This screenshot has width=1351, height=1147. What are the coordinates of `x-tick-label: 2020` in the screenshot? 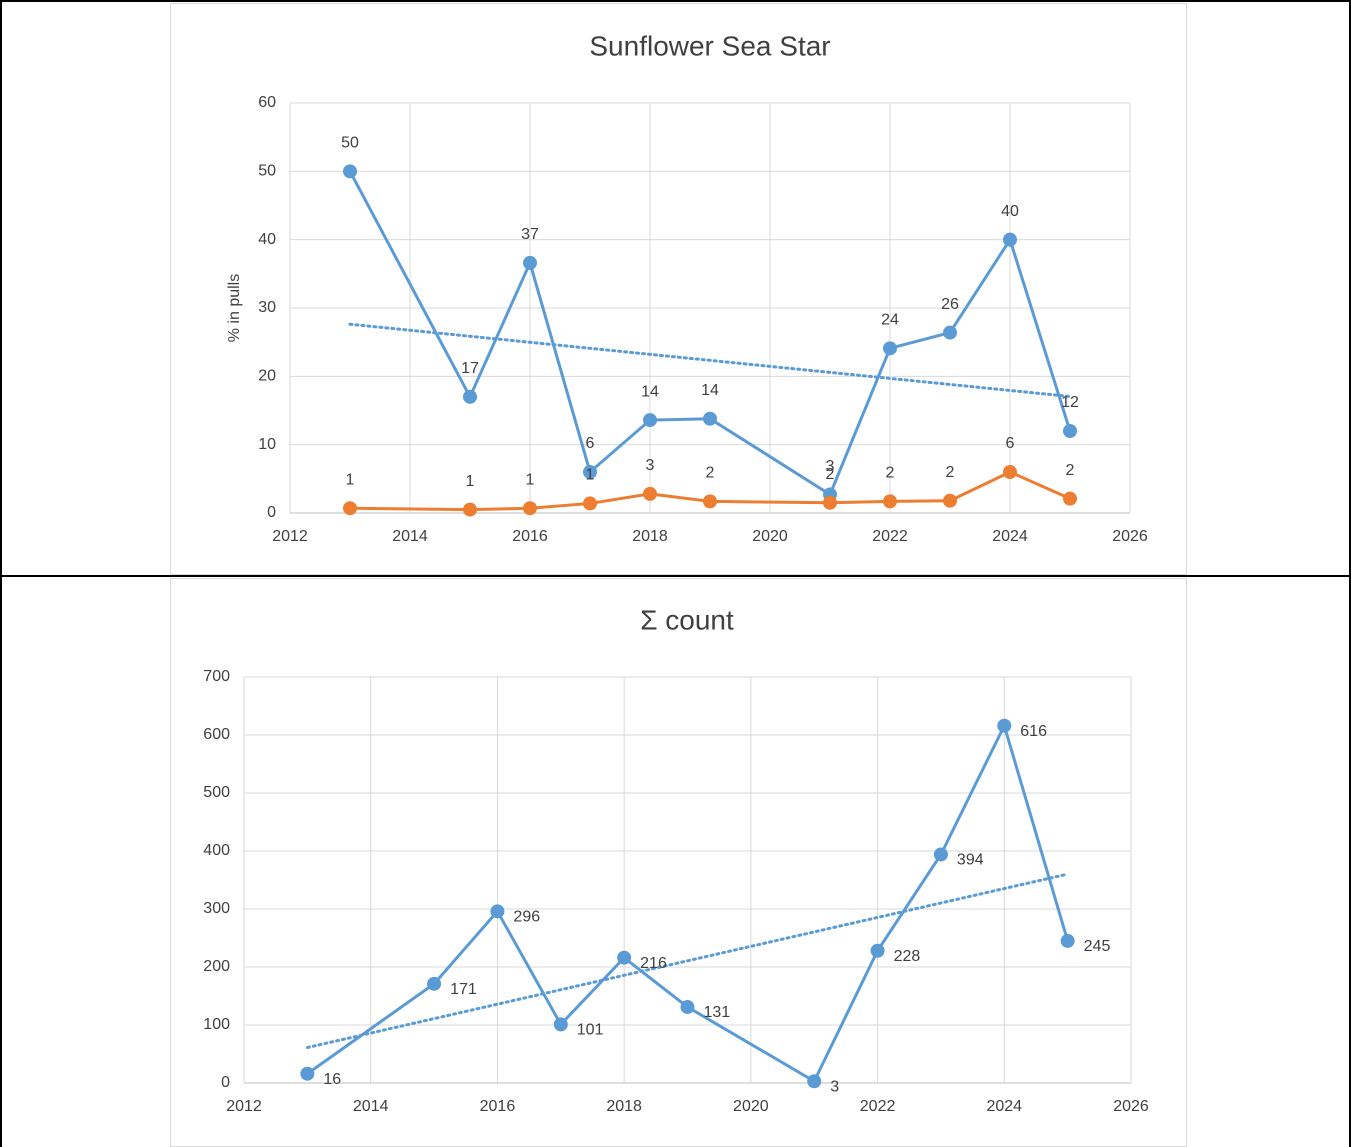 It's located at (751, 1106).